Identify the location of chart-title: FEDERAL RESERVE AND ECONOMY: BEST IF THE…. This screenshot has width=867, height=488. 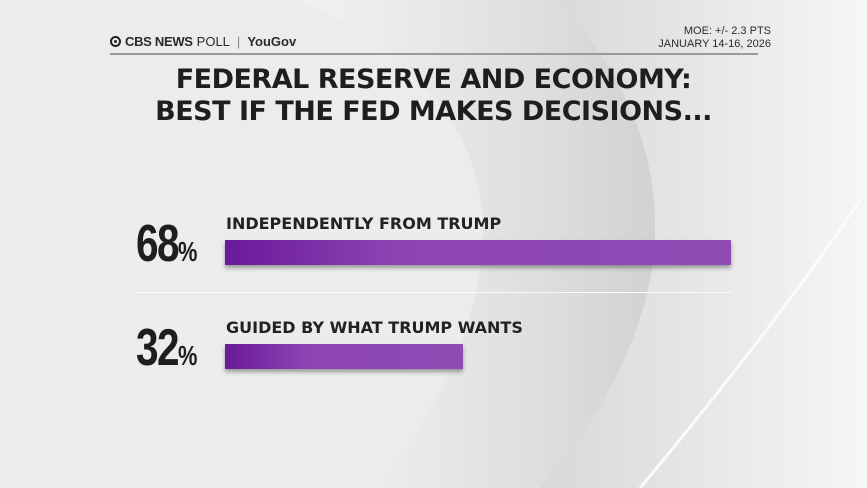
(433, 96).